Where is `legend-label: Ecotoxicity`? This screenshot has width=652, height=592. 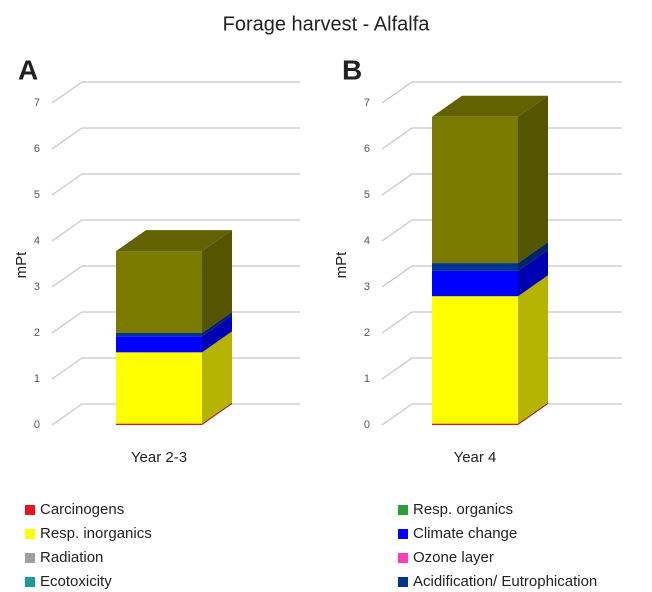 legend-label: Ecotoxicity is located at coordinates (76, 581).